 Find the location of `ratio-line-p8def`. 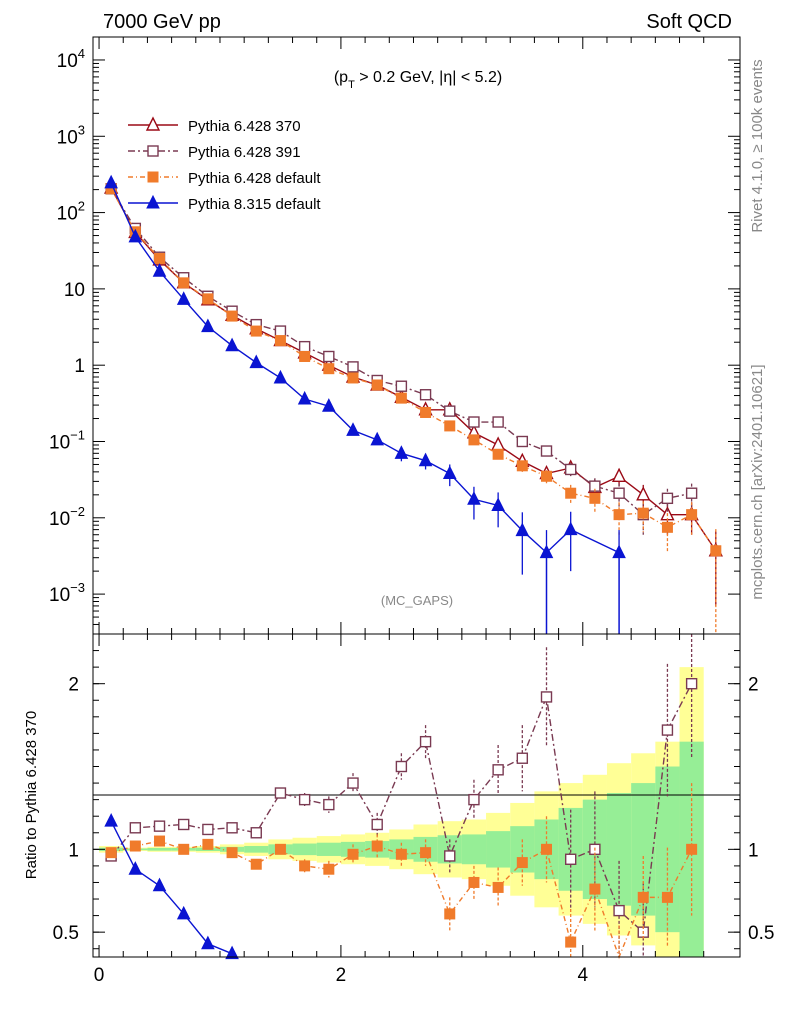

ratio-line-p8def is located at coordinates (171, 887).